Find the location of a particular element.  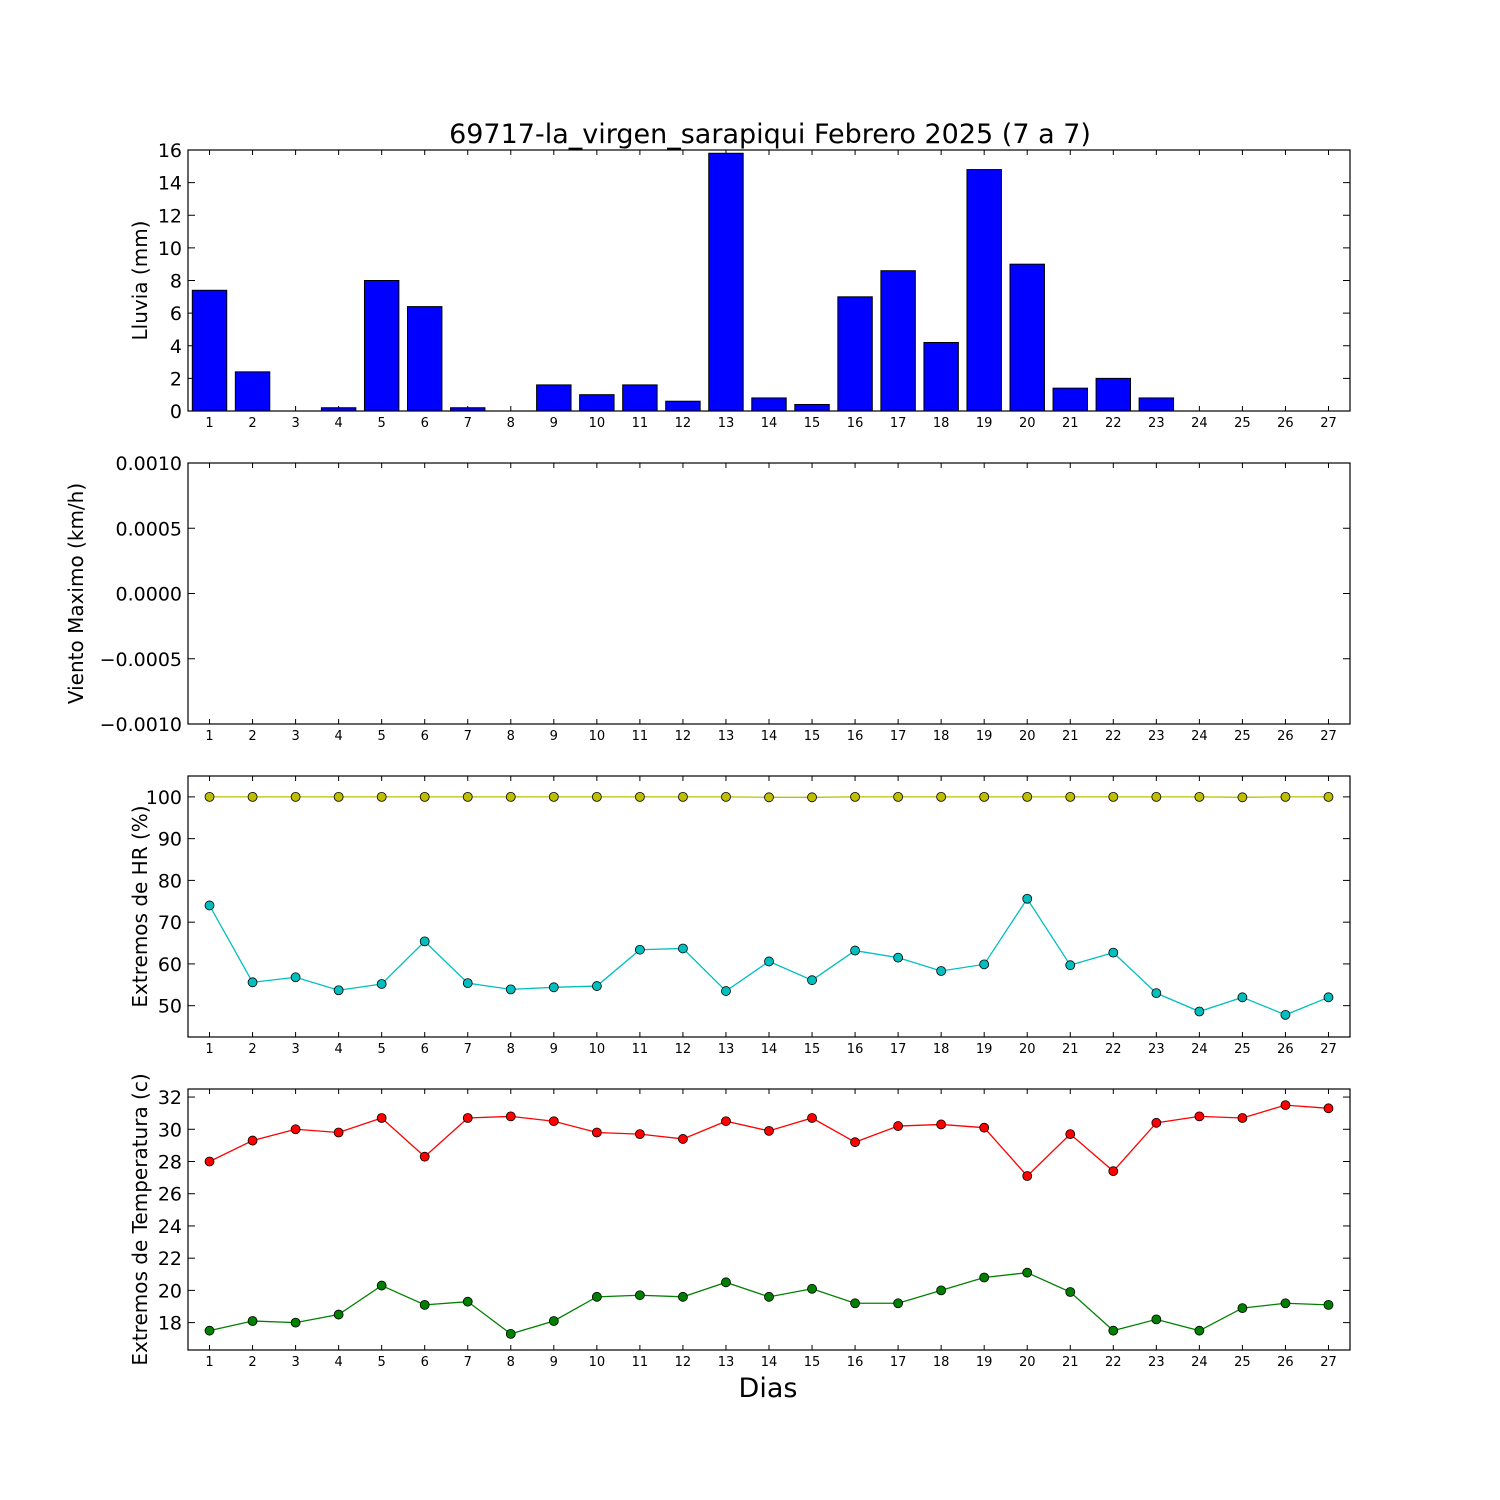

y-tick-label: 24 is located at coordinates (170, 1227).